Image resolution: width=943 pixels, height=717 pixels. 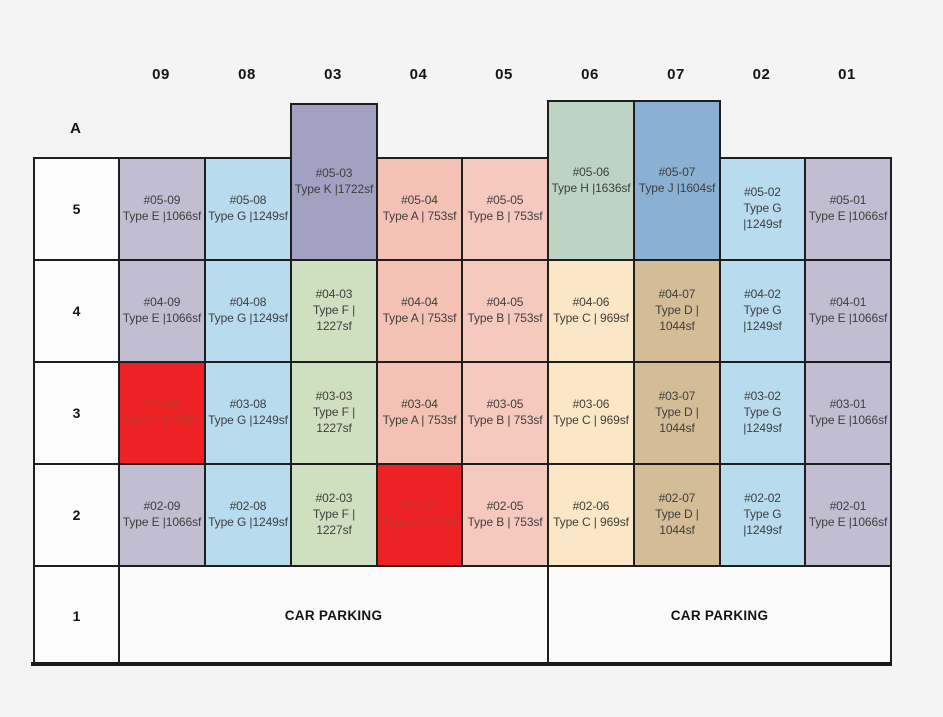 I want to click on unit-cell-04-07: #04-07 Type D | 1044sf, so click(x=677, y=311).